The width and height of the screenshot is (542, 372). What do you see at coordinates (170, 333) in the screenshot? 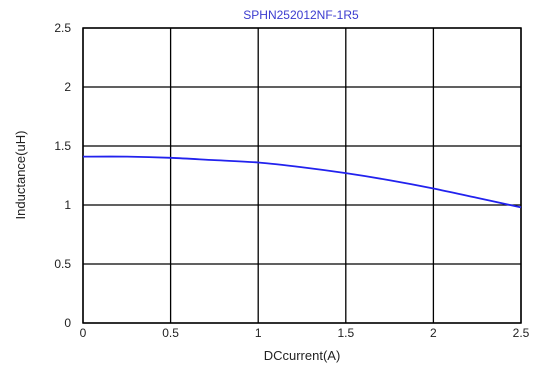
I see `x-tick-label: 0.5` at bounding box center [170, 333].